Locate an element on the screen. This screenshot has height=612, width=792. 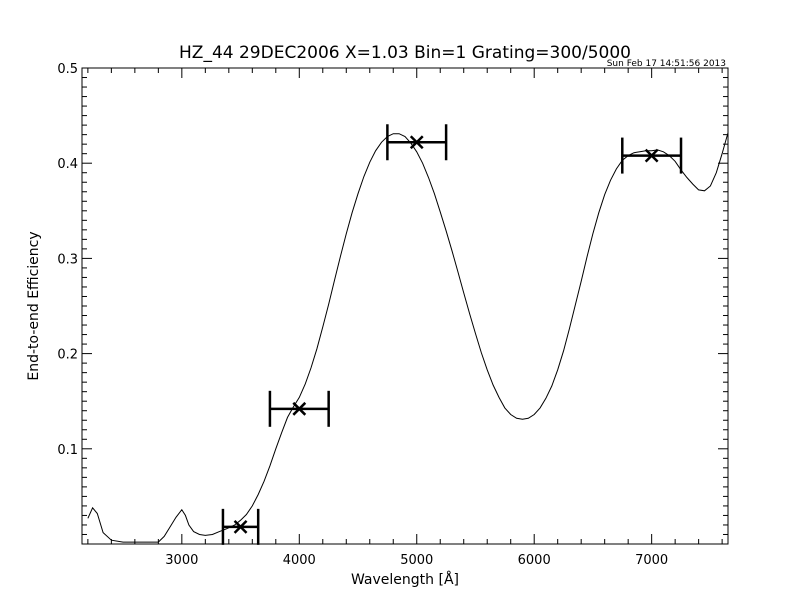
y-tick-label: 0.2 is located at coordinates (67, 355).